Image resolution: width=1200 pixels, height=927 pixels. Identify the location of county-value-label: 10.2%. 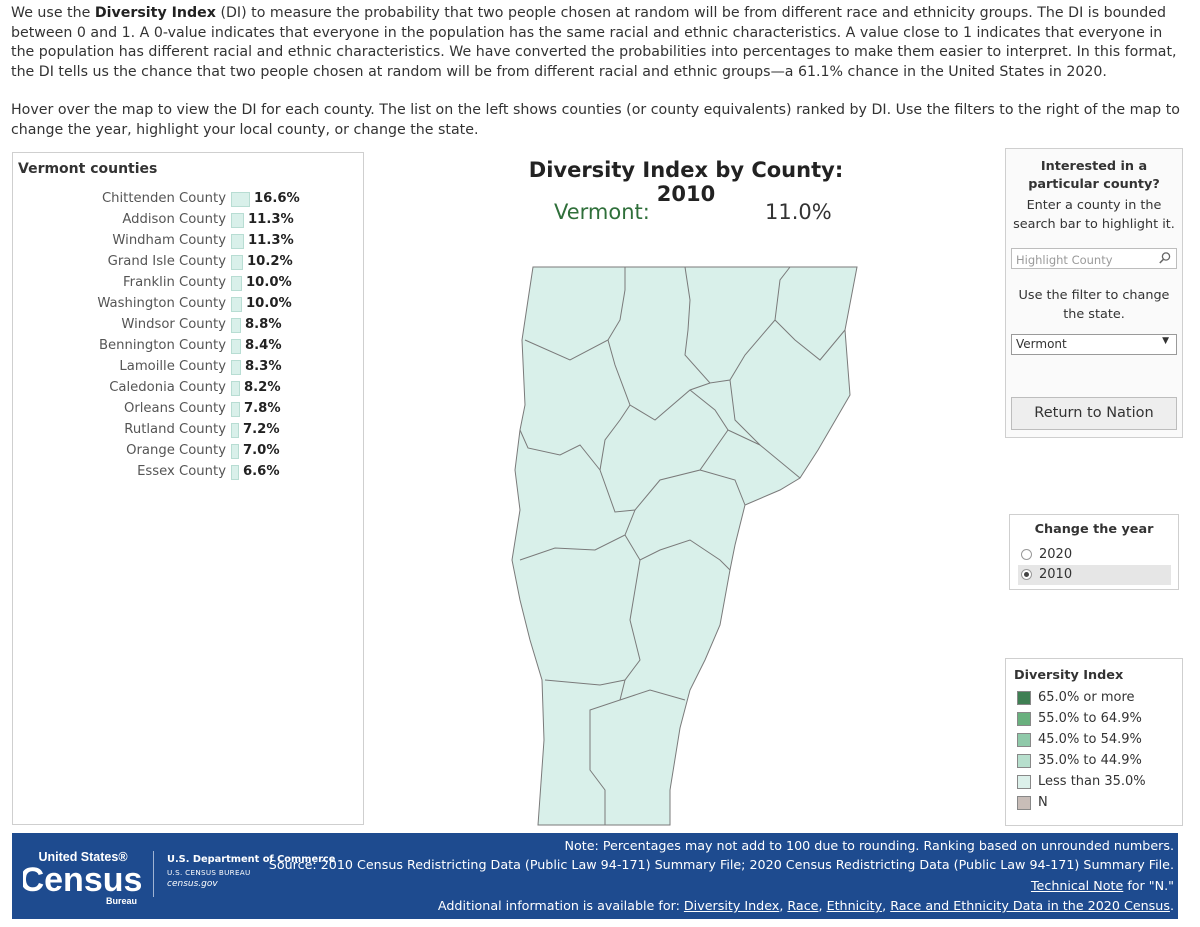
(270, 261).